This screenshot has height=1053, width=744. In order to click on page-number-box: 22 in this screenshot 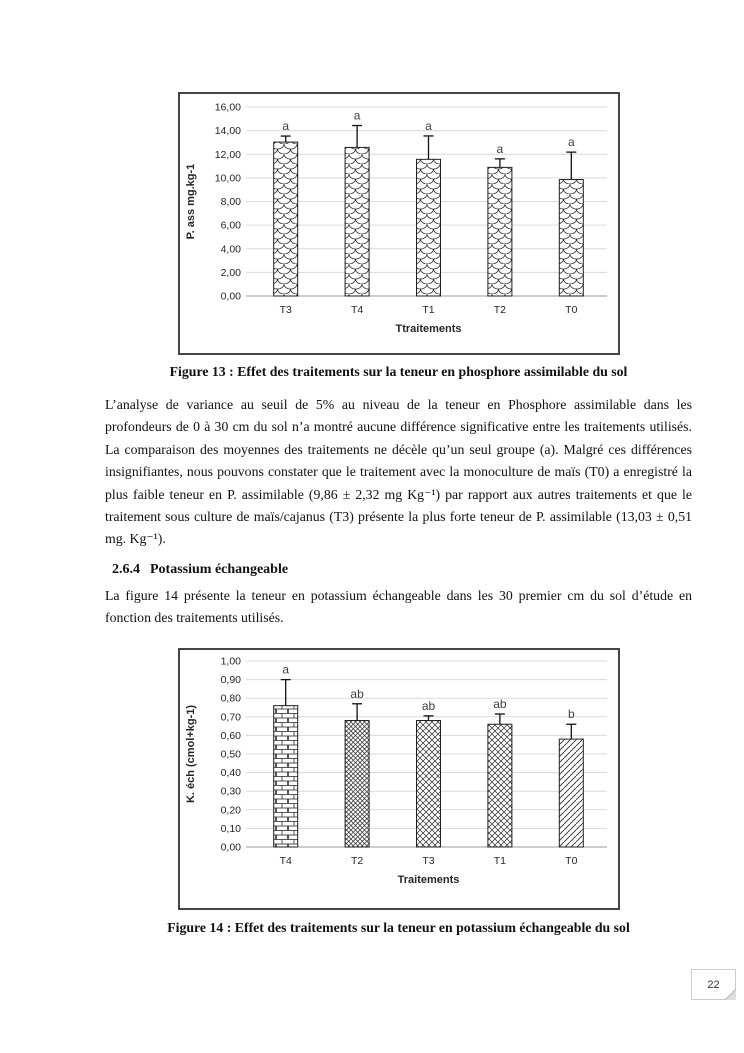, I will do `click(713, 984)`.